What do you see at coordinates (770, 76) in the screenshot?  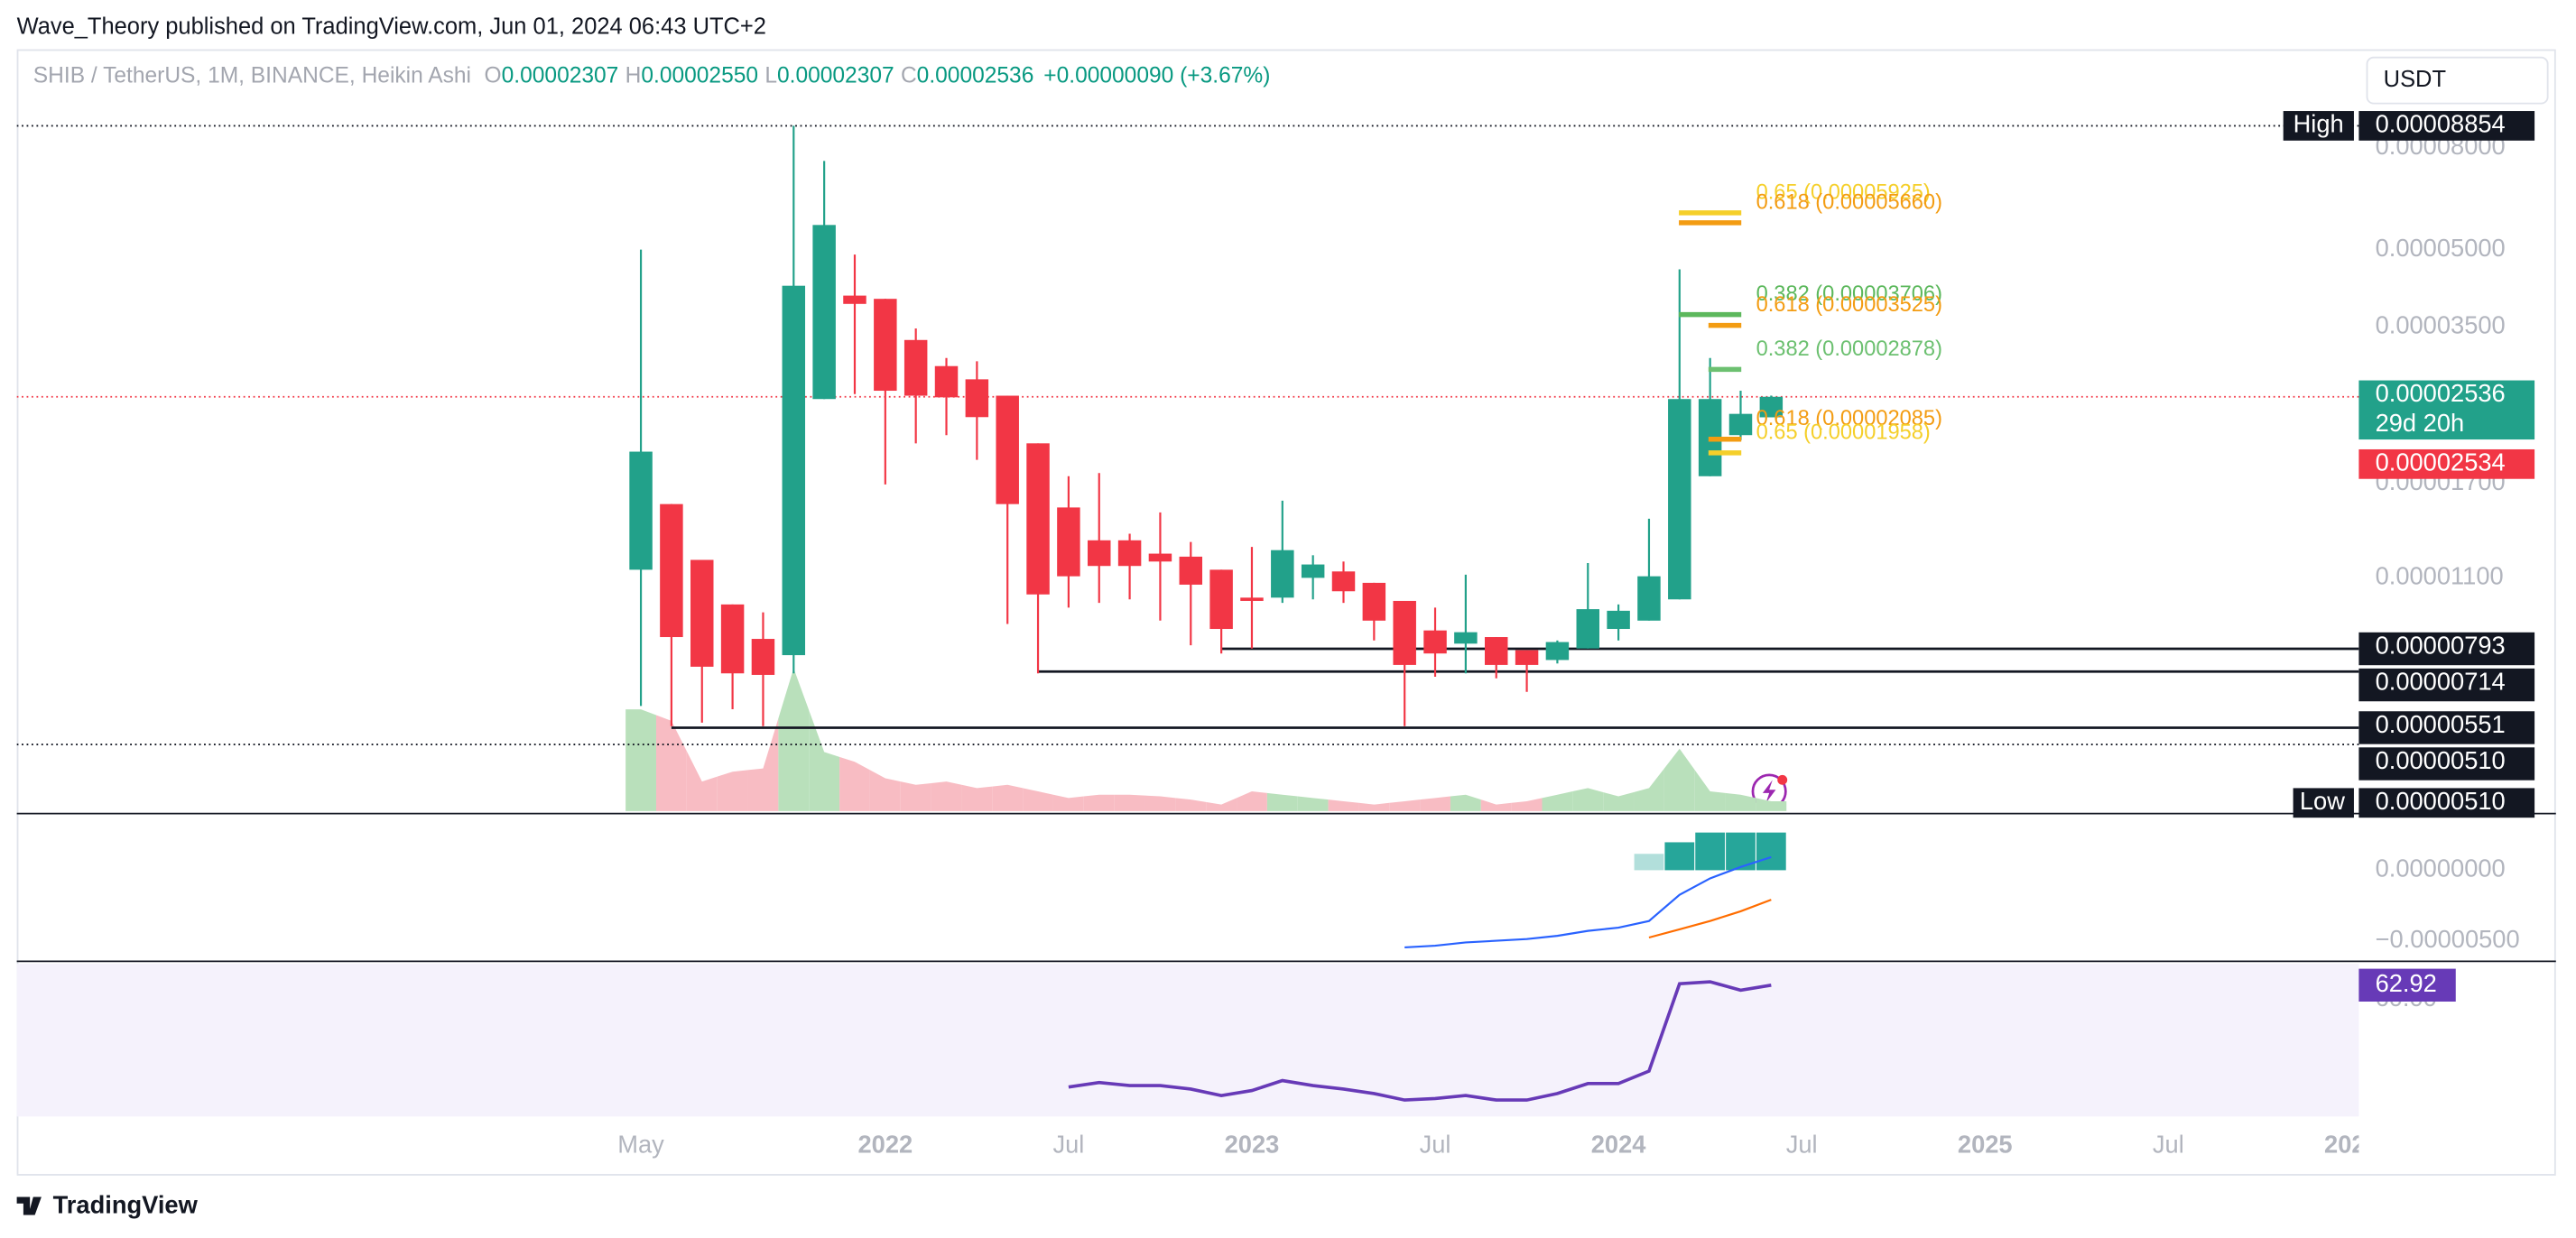 I see `ohlc-key: L` at bounding box center [770, 76].